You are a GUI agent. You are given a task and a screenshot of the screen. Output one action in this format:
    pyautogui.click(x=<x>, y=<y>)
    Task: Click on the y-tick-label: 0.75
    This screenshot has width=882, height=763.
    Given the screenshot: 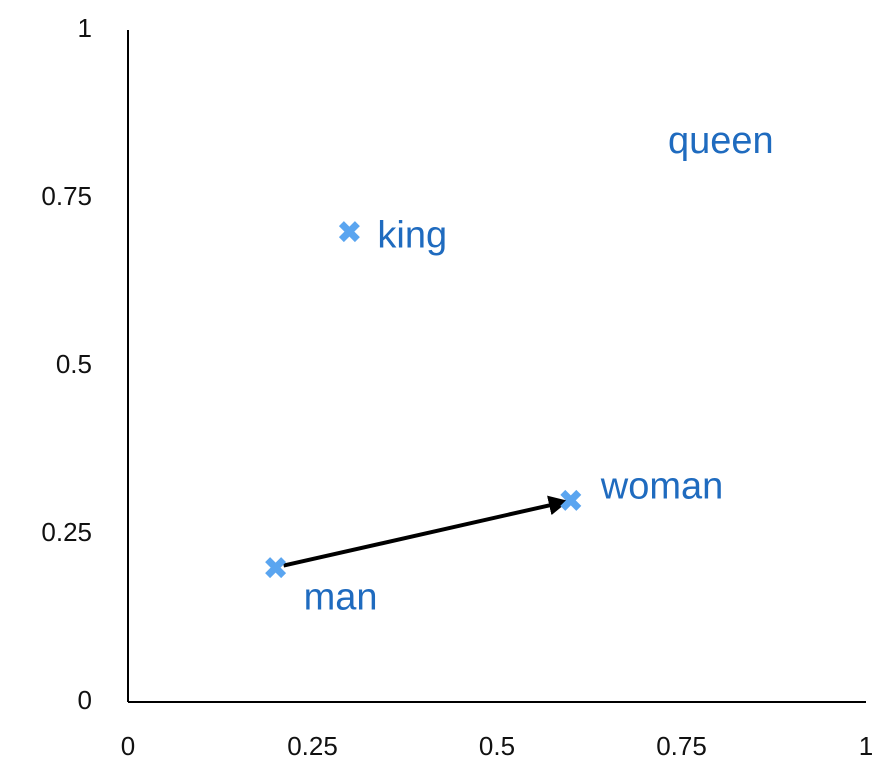 What is the action you would take?
    pyautogui.click(x=66, y=196)
    